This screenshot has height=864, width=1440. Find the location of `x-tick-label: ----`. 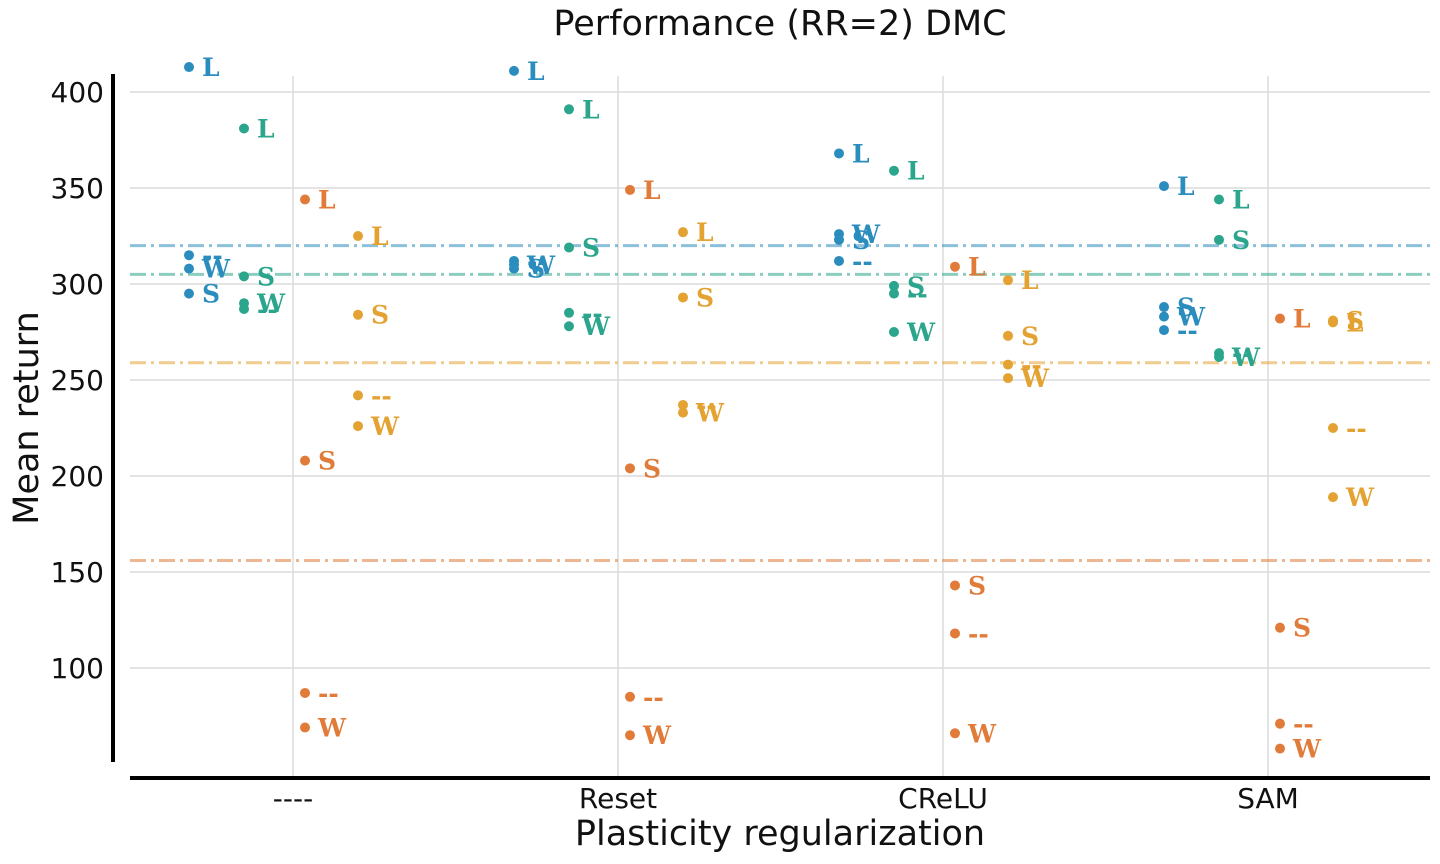

x-tick-label: ---- is located at coordinates (293, 798).